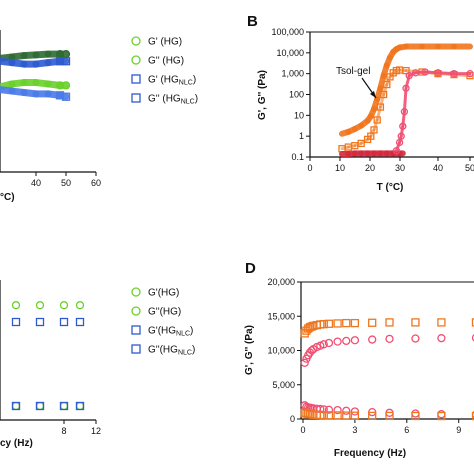  I want to click on y-tick-label: 20,000, so click(281, 282).